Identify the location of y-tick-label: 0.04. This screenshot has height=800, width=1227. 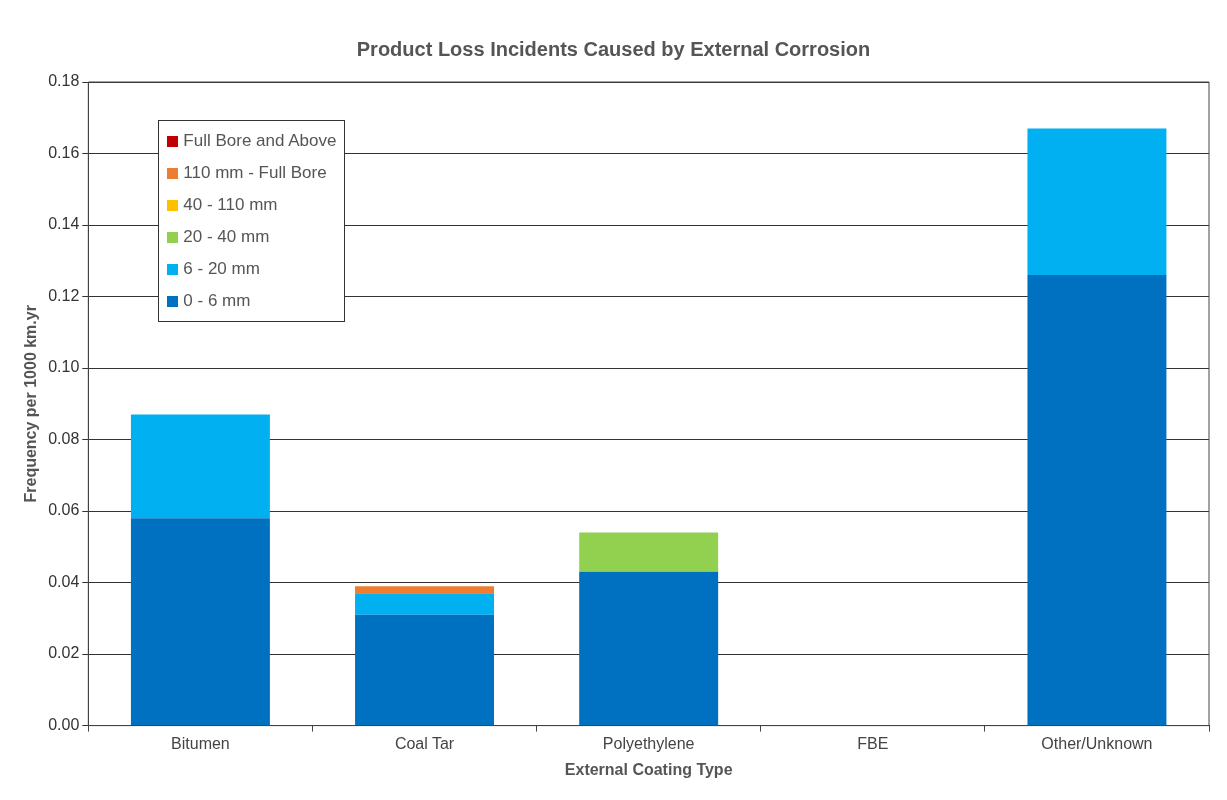
(64, 581).